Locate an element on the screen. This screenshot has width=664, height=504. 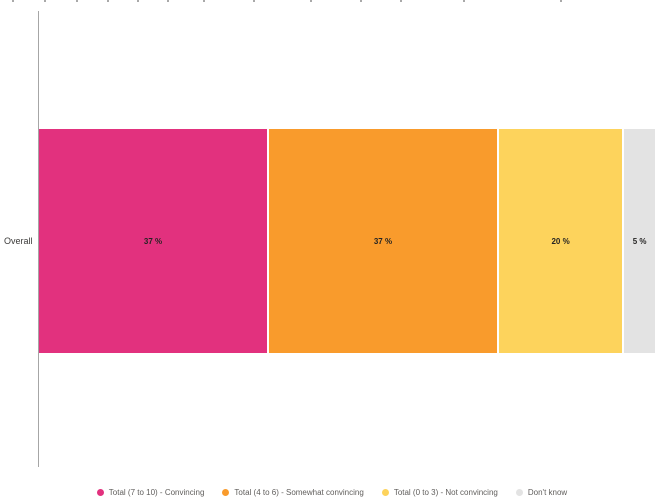
legend-label: Total (0 to 3) - Not convincing is located at coordinates (445, 492).